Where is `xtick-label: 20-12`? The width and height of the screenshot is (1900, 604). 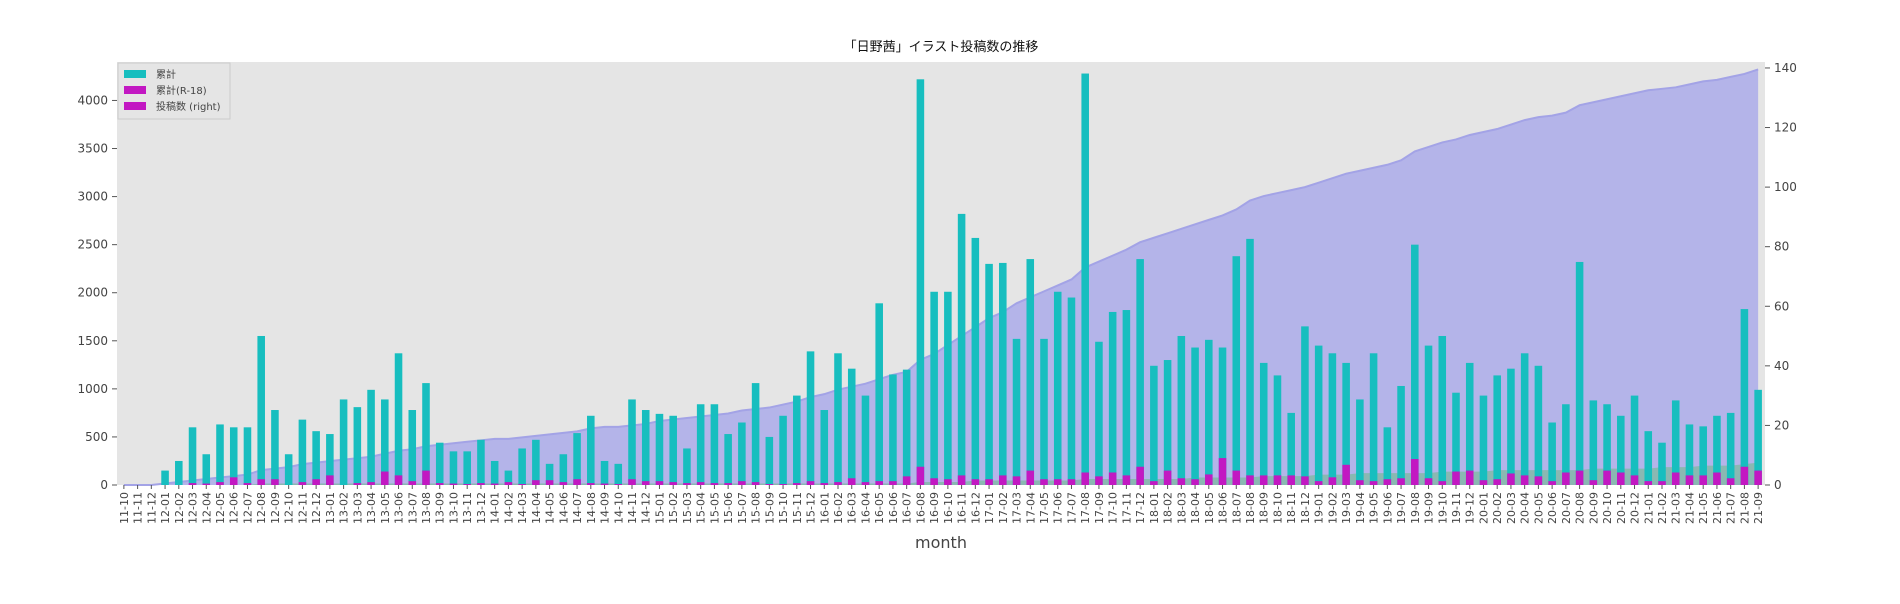
xtick-label: 20-12 is located at coordinates (1635, 508).